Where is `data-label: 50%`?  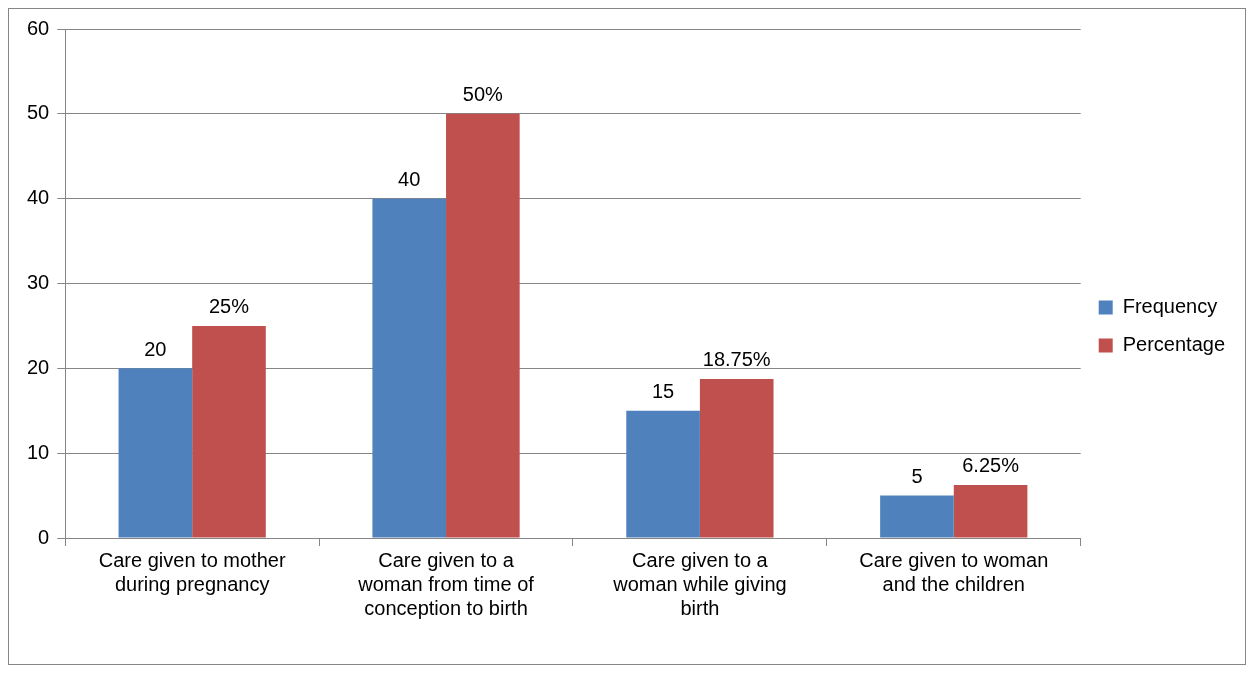 data-label: 50% is located at coordinates (483, 94).